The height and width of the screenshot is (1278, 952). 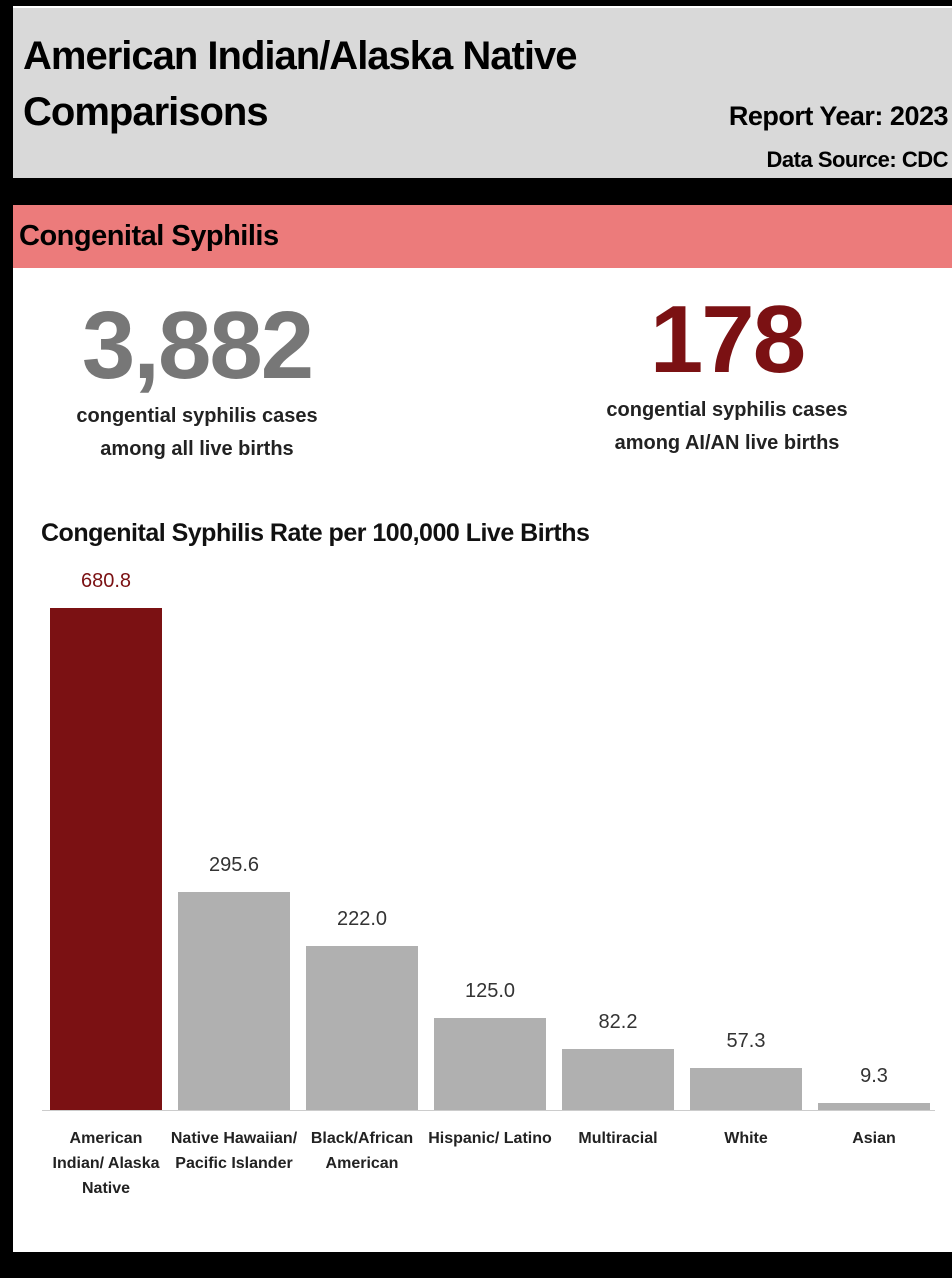 What do you see at coordinates (234, 1151) in the screenshot?
I see `x-tick-label: Native Hawaiian/ Pacific Islander` at bounding box center [234, 1151].